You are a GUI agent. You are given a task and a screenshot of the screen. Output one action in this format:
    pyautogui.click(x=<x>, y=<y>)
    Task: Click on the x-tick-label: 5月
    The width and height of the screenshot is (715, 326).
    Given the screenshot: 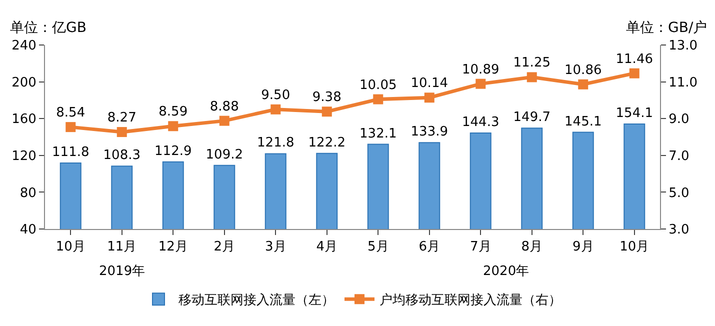 What is the action you would take?
    pyautogui.click(x=378, y=247)
    